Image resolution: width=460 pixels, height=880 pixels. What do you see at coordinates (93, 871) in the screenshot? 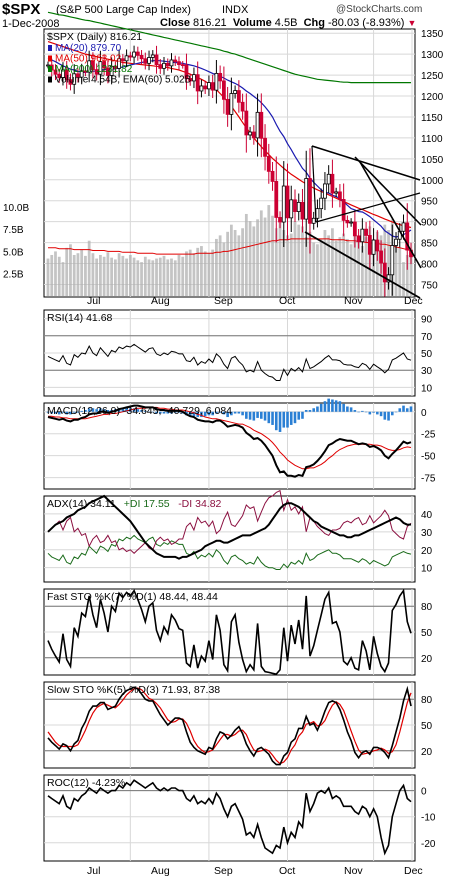
I see `bottom-month-label-jul: Jul` at bounding box center [93, 871].